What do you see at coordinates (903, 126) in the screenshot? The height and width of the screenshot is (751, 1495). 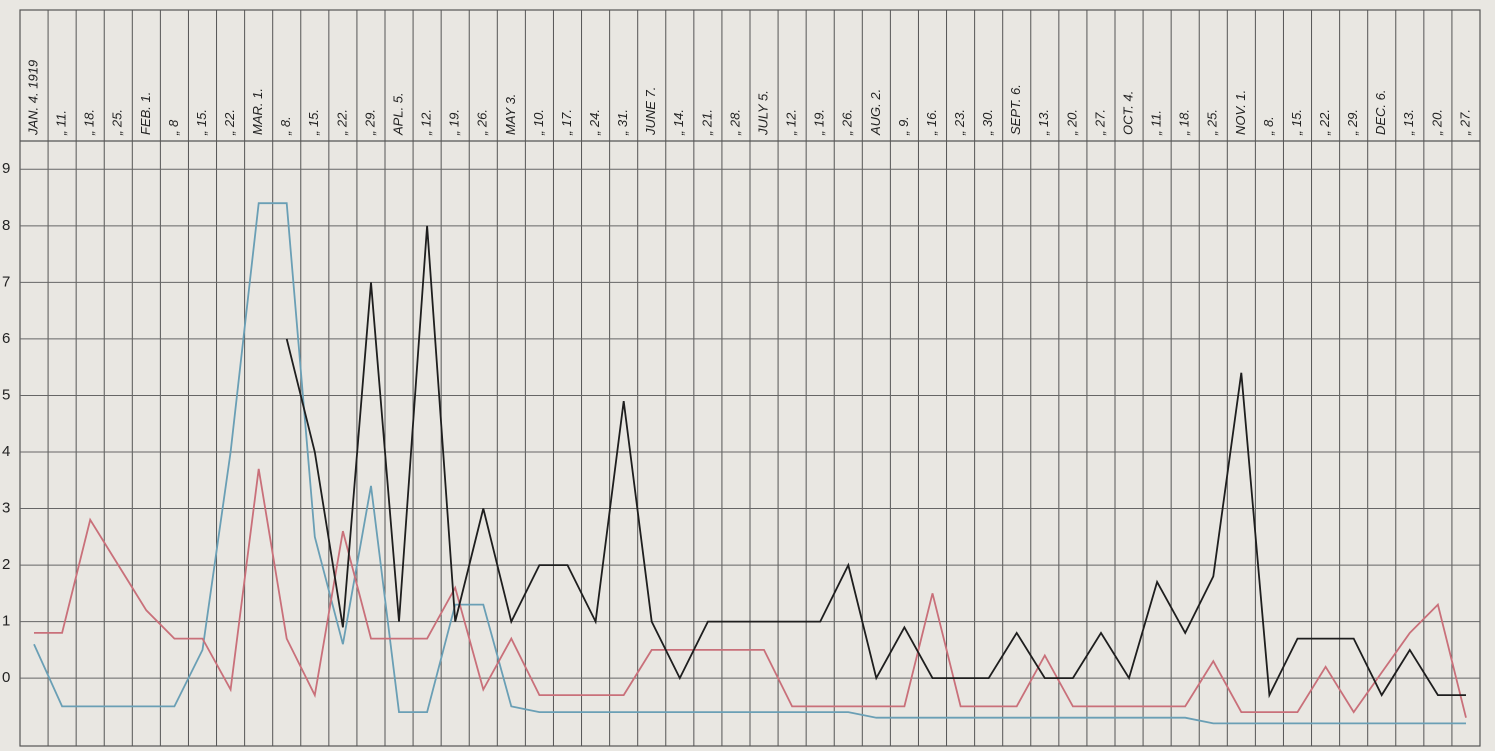 I see `x-tick-label: „ 9.` at bounding box center [903, 126].